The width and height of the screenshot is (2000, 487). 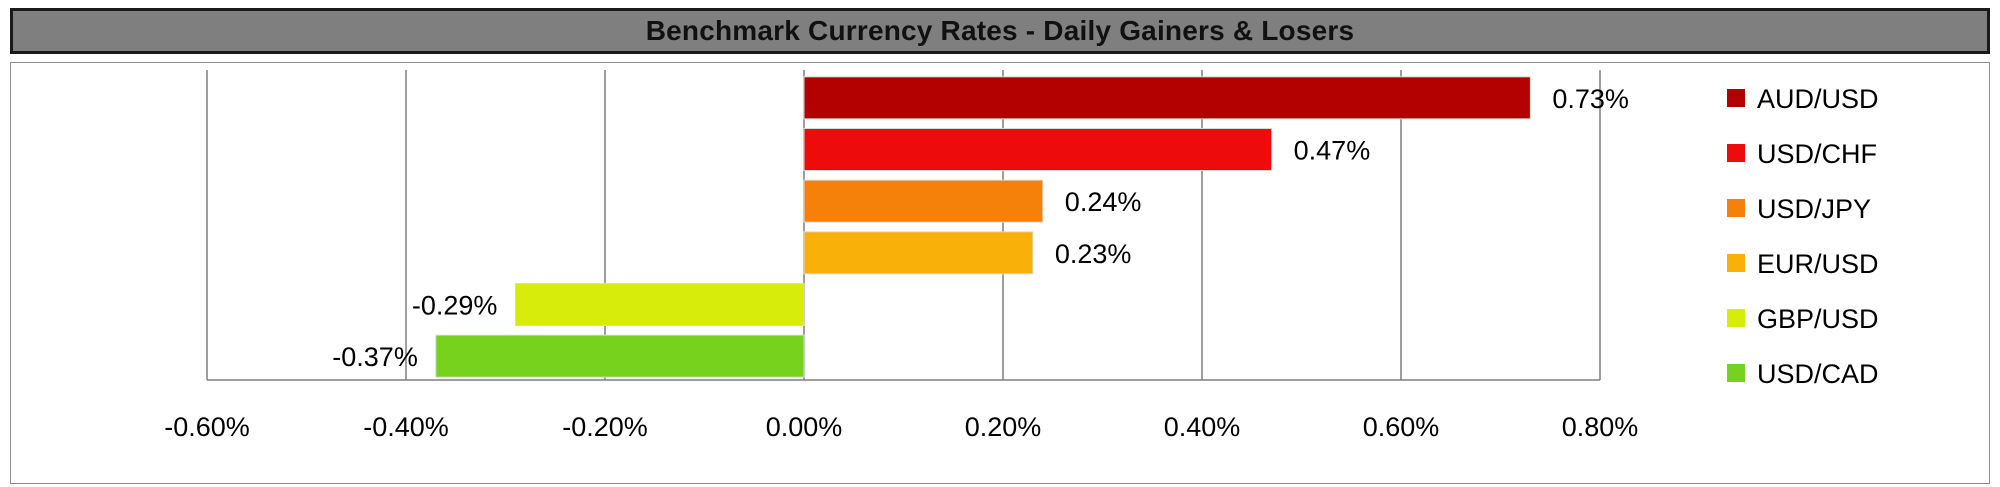 What do you see at coordinates (1093, 254) in the screenshot?
I see `data-label: 0.23%` at bounding box center [1093, 254].